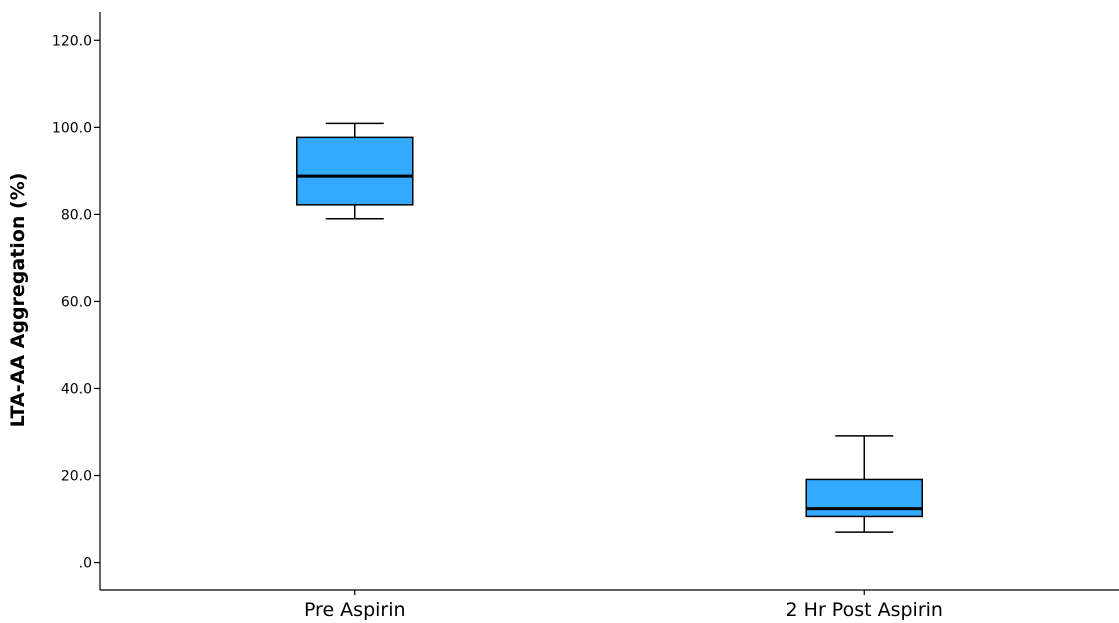 The width and height of the screenshot is (1119, 623). I want to click on y-axis-title: LTA-AA Aggregation (%), so click(18, 300).